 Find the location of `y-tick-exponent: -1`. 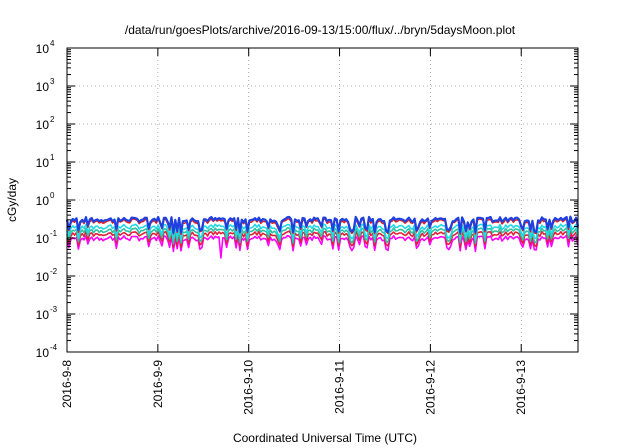

y-tick-exponent: -1 is located at coordinates (54, 233).